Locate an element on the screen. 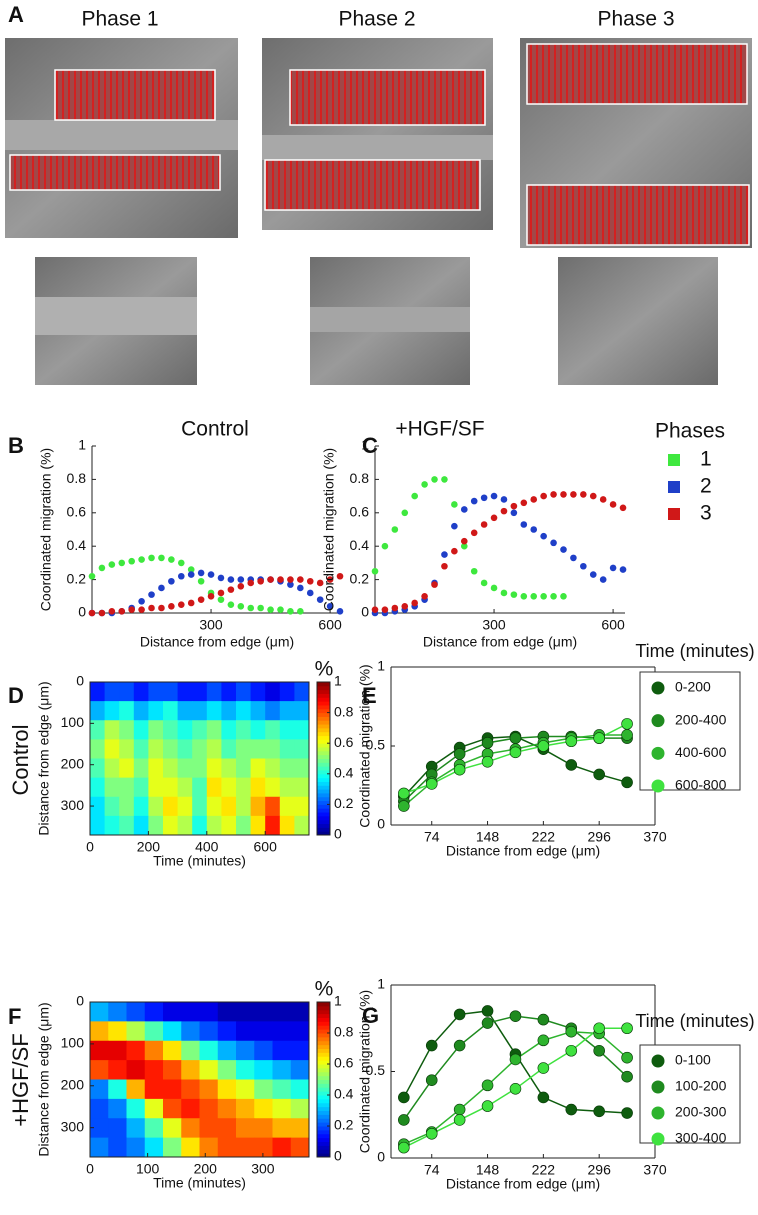  y-tick-label: 0.8 is located at coordinates (77, 478).